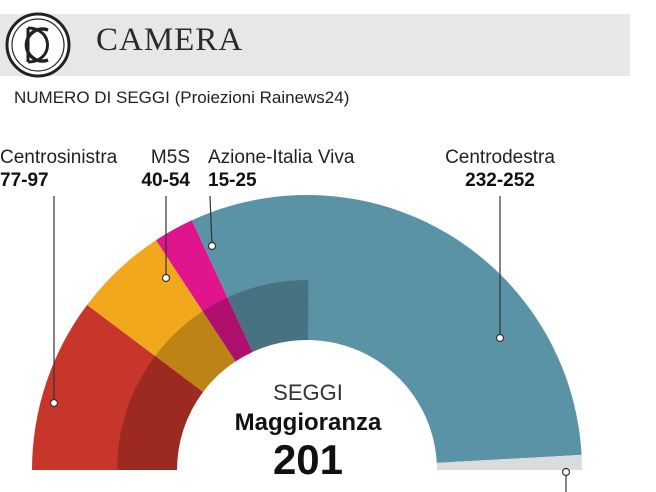 The width and height of the screenshot is (656, 492). What do you see at coordinates (308, 392) in the screenshot?
I see `center-seggi: SEGGI` at bounding box center [308, 392].